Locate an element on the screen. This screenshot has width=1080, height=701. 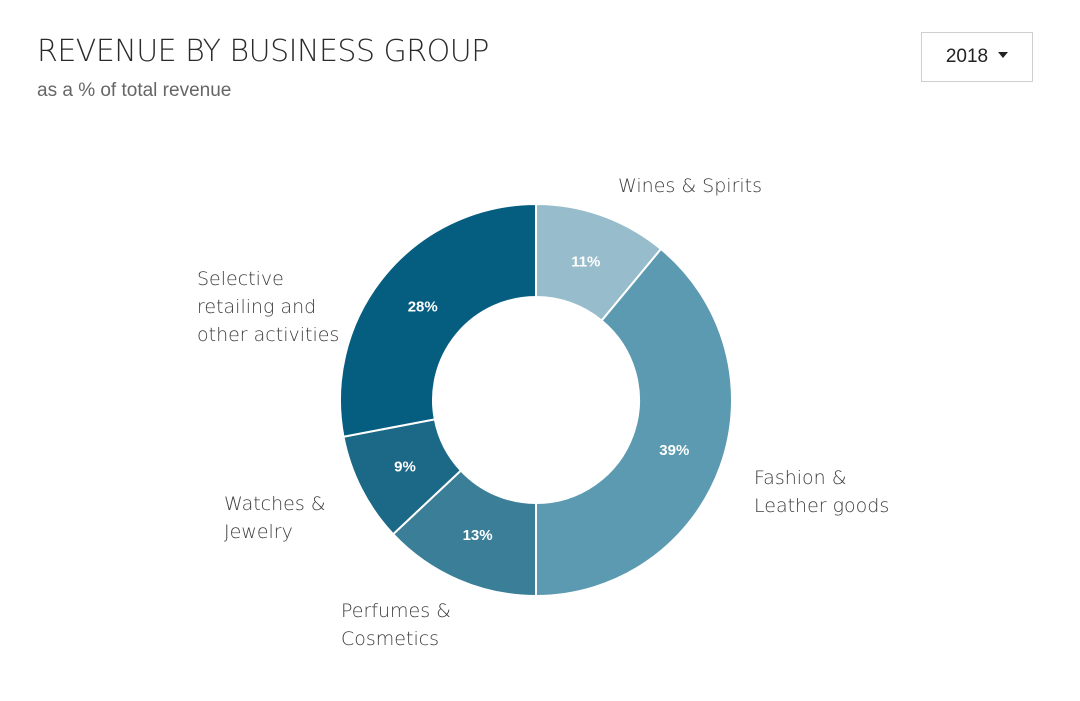
segment-value-label: 39% is located at coordinates (674, 450).